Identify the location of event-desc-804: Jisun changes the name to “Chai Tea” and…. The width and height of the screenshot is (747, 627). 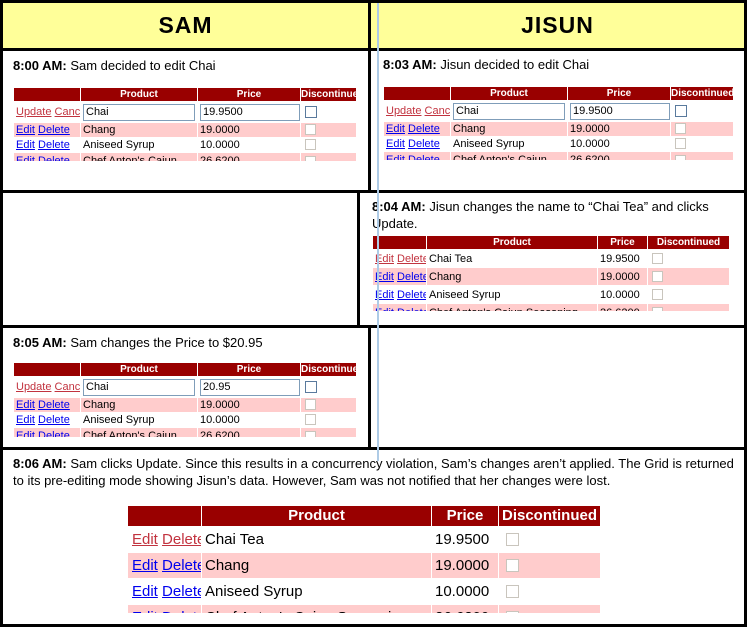
(540, 215).